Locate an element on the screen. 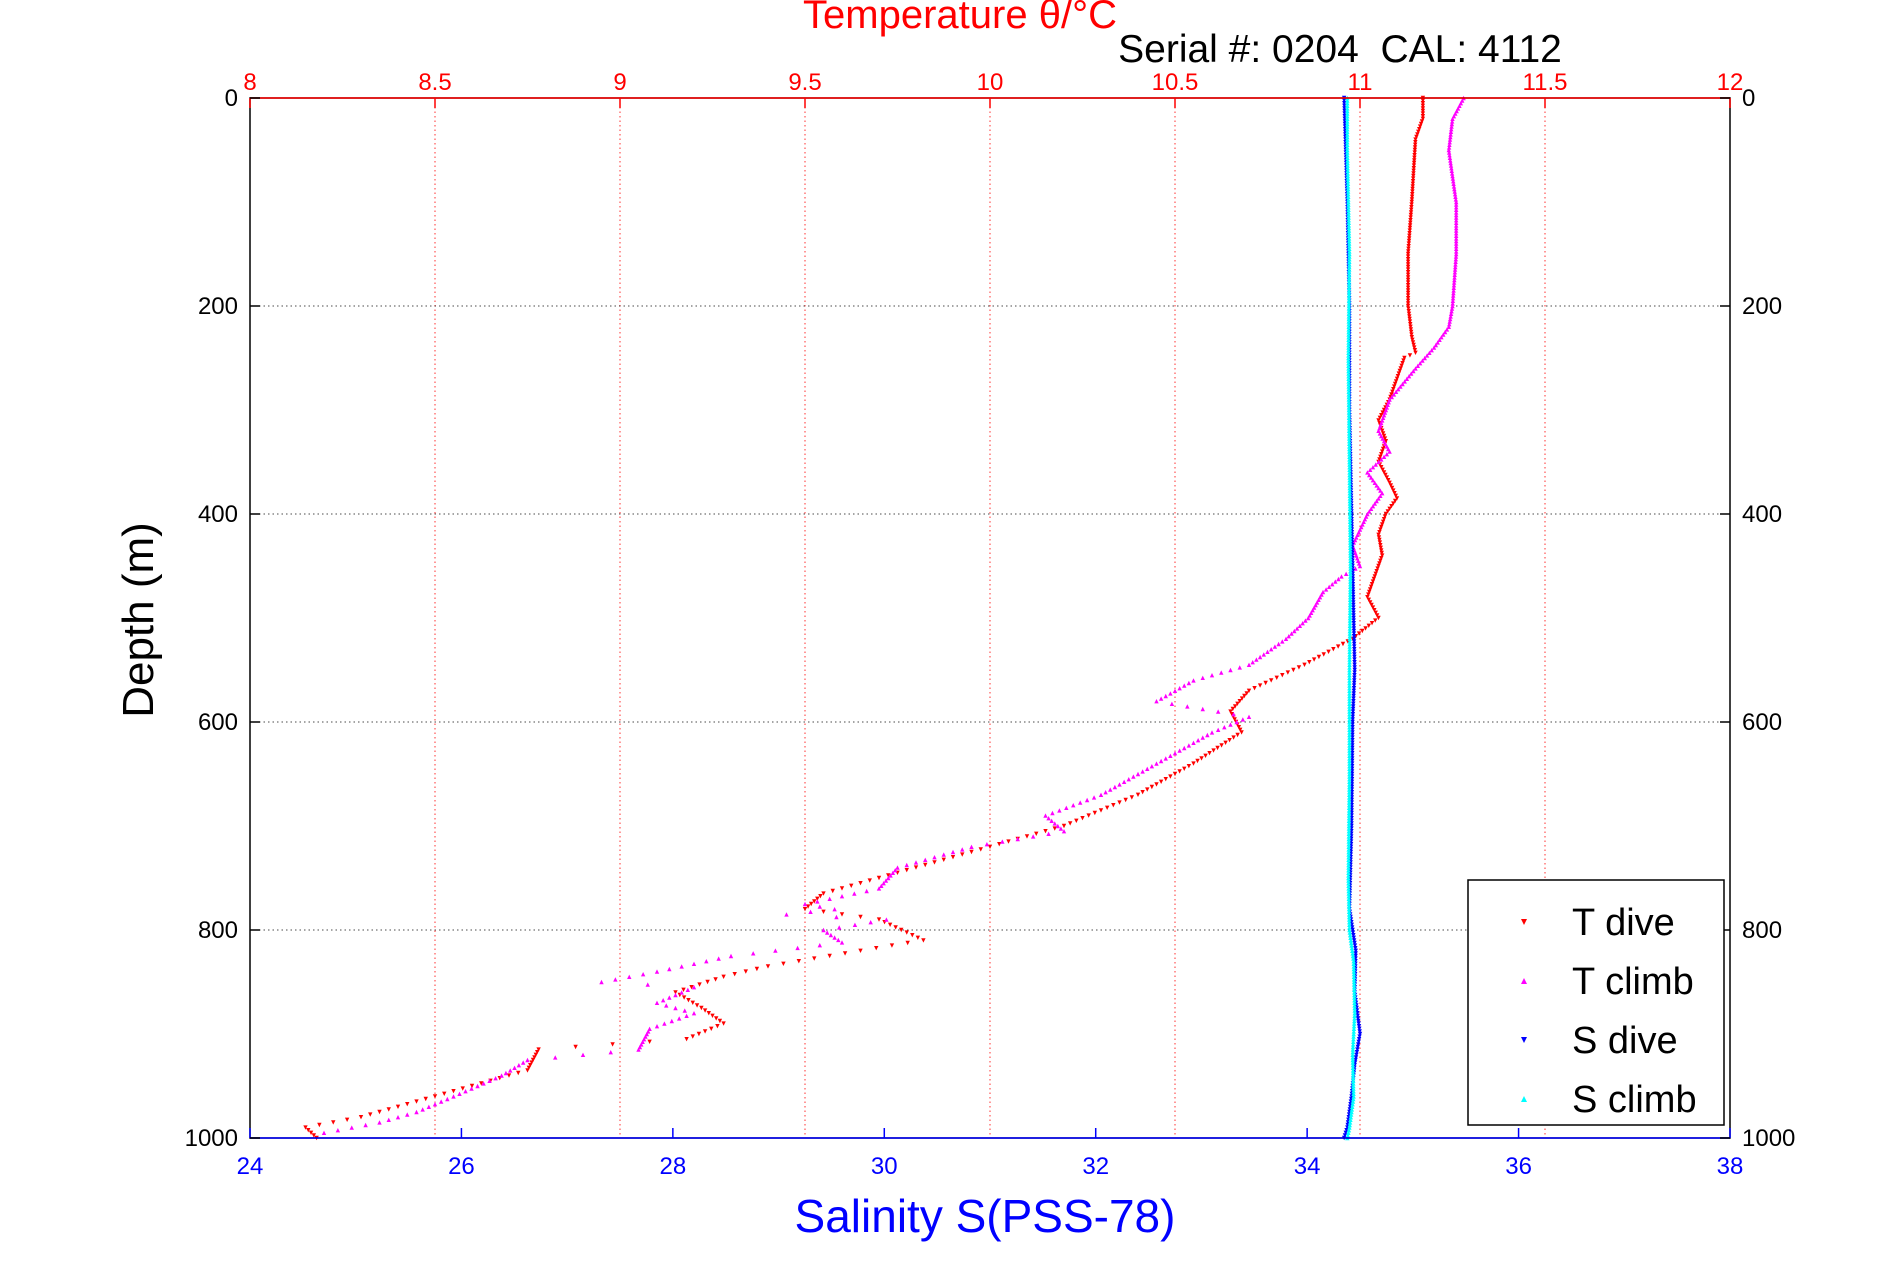  temp-tick-label: 11 is located at coordinates (1360, 82).